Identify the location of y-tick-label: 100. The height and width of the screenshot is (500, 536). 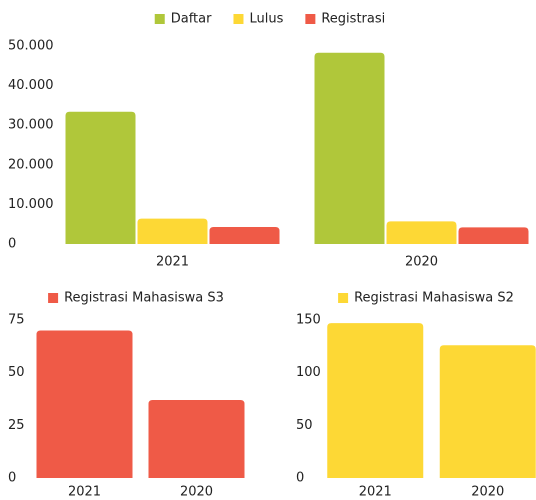
(308, 372).